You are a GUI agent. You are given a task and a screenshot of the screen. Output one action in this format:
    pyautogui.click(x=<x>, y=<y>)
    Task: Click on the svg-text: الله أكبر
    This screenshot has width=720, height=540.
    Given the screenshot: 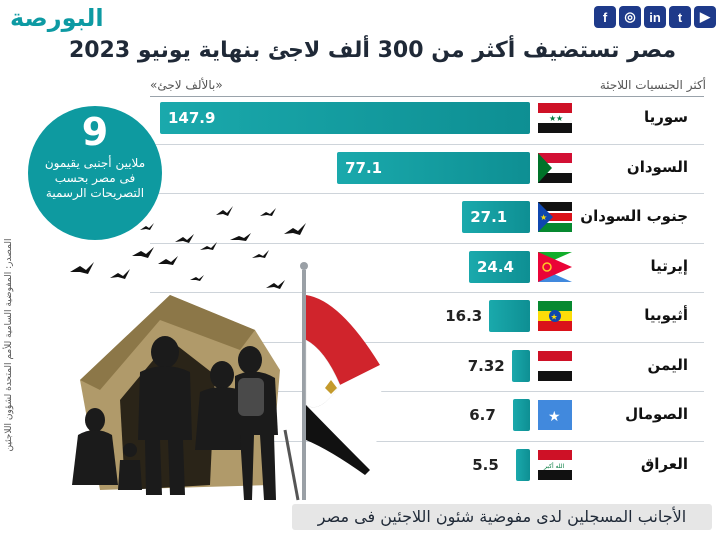 What is the action you would take?
    pyautogui.click(x=554, y=466)
    